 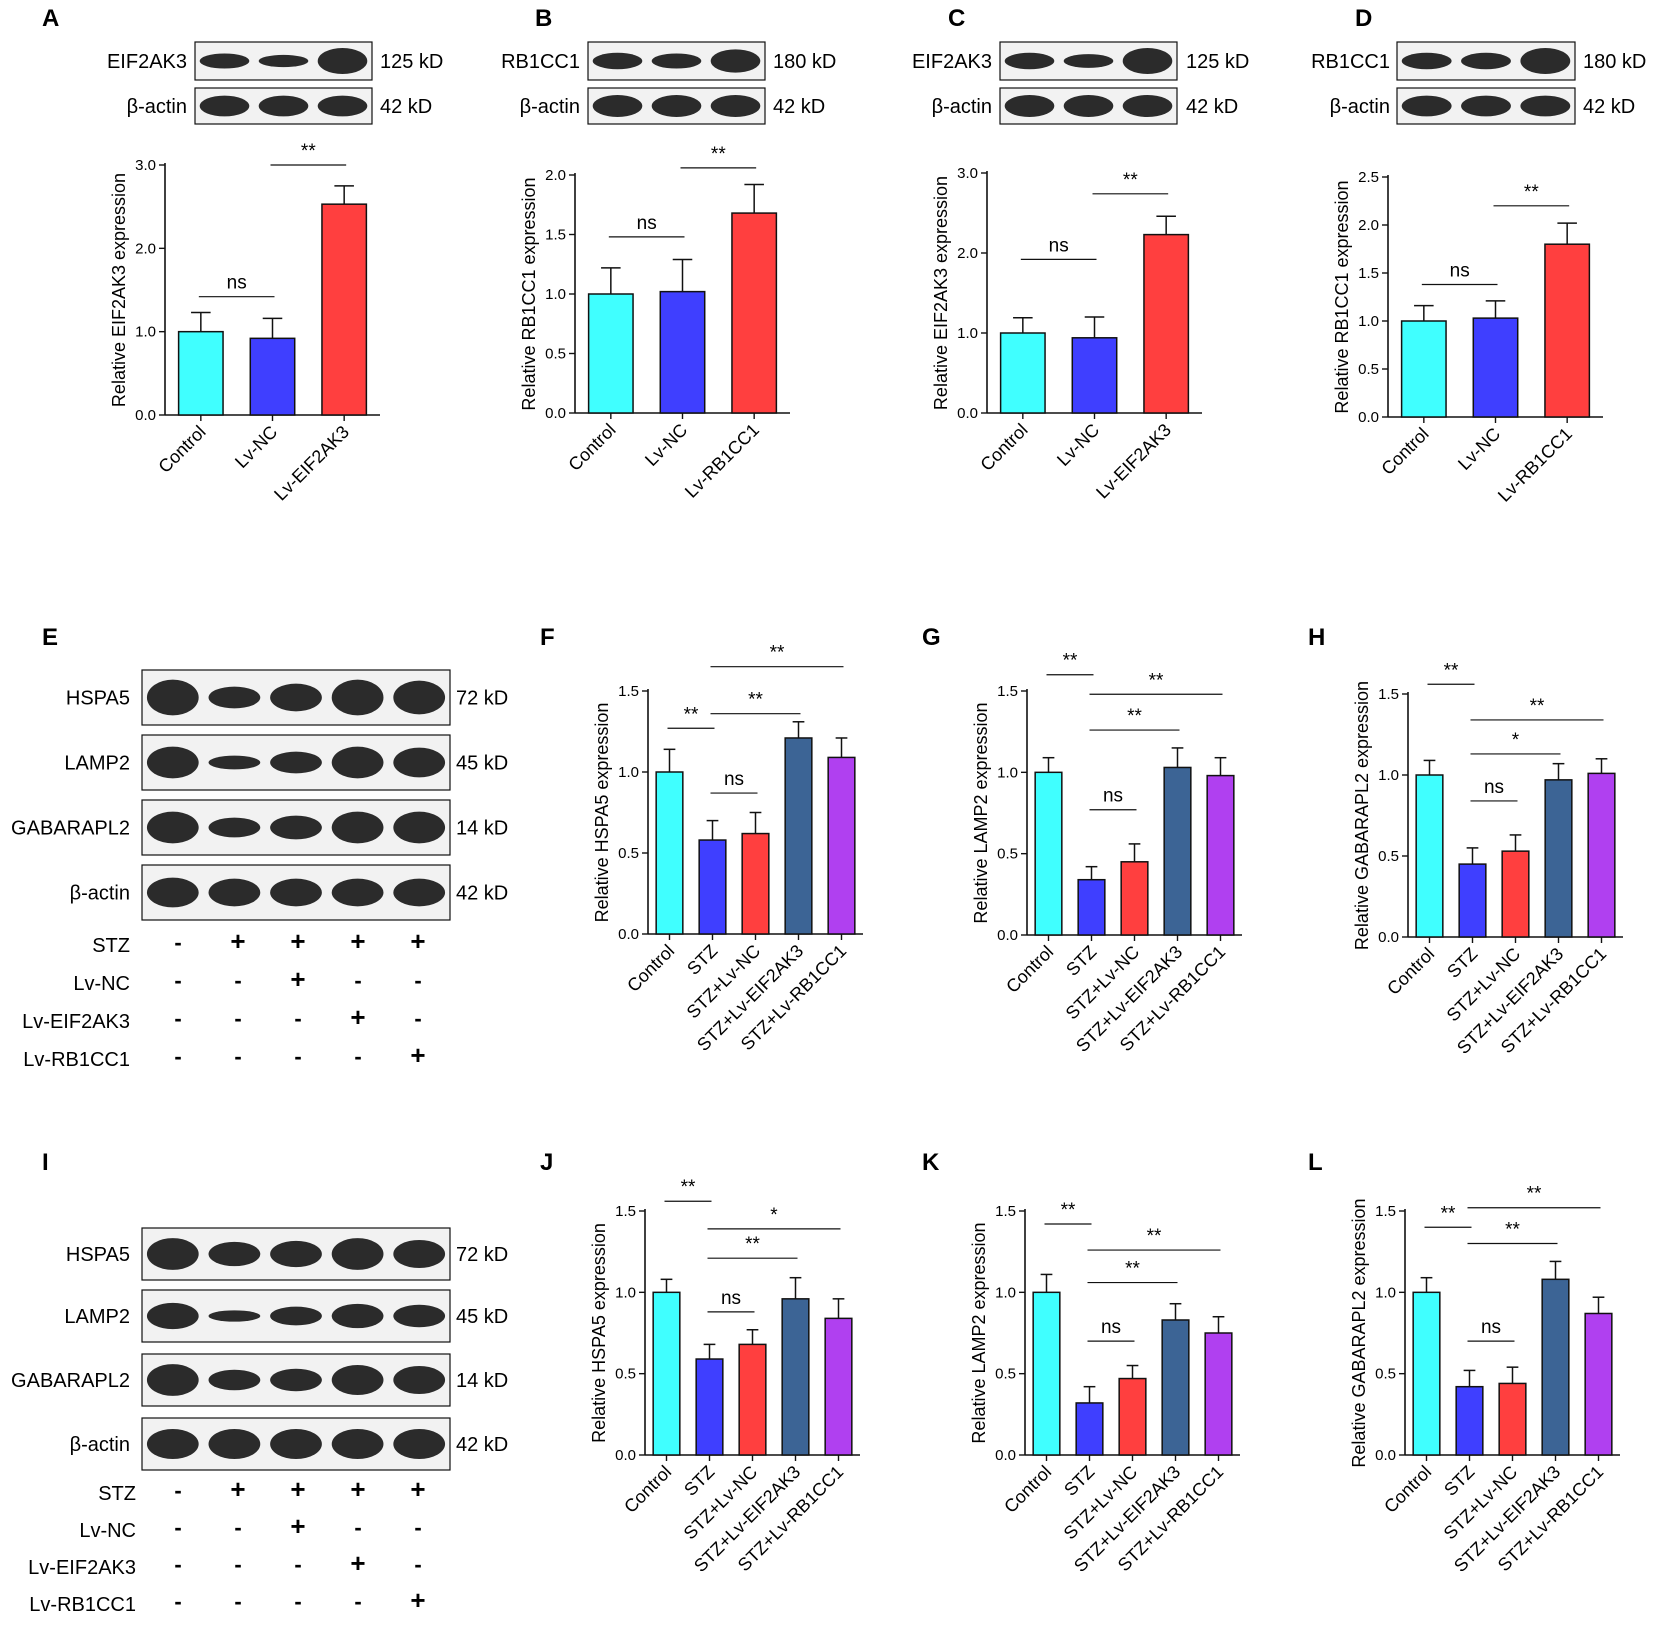 What do you see at coordinates (1614, 62) in the screenshot?
I see `blot-size-label: 180 kD` at bounding box center [1614, 62].